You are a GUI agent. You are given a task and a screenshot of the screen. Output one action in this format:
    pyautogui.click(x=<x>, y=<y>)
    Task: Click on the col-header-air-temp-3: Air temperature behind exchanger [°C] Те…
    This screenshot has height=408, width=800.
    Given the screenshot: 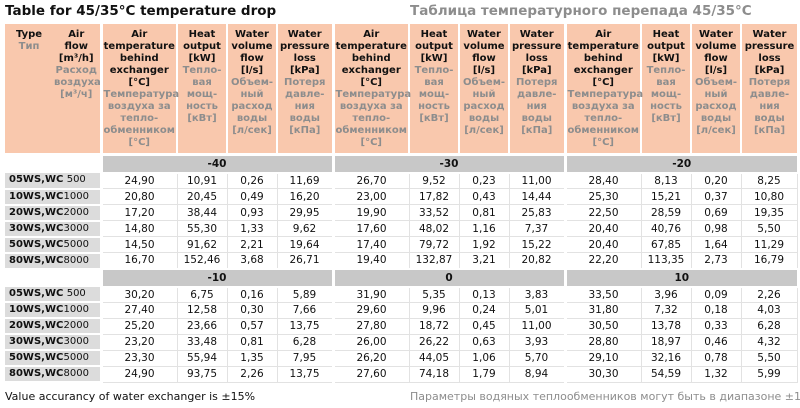 What is the action you would take?
    pyautogui.click(x=603, y=90)
    